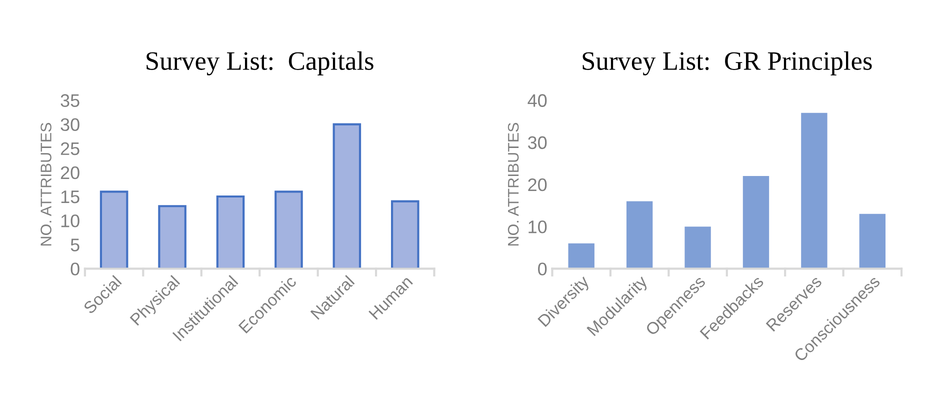 The width and height of the screenshot is (944, 401). What do you see at coordinates (70, 197) in the screenshot?
I see `y-tick-label: 15` at bounding box center [70, 197].